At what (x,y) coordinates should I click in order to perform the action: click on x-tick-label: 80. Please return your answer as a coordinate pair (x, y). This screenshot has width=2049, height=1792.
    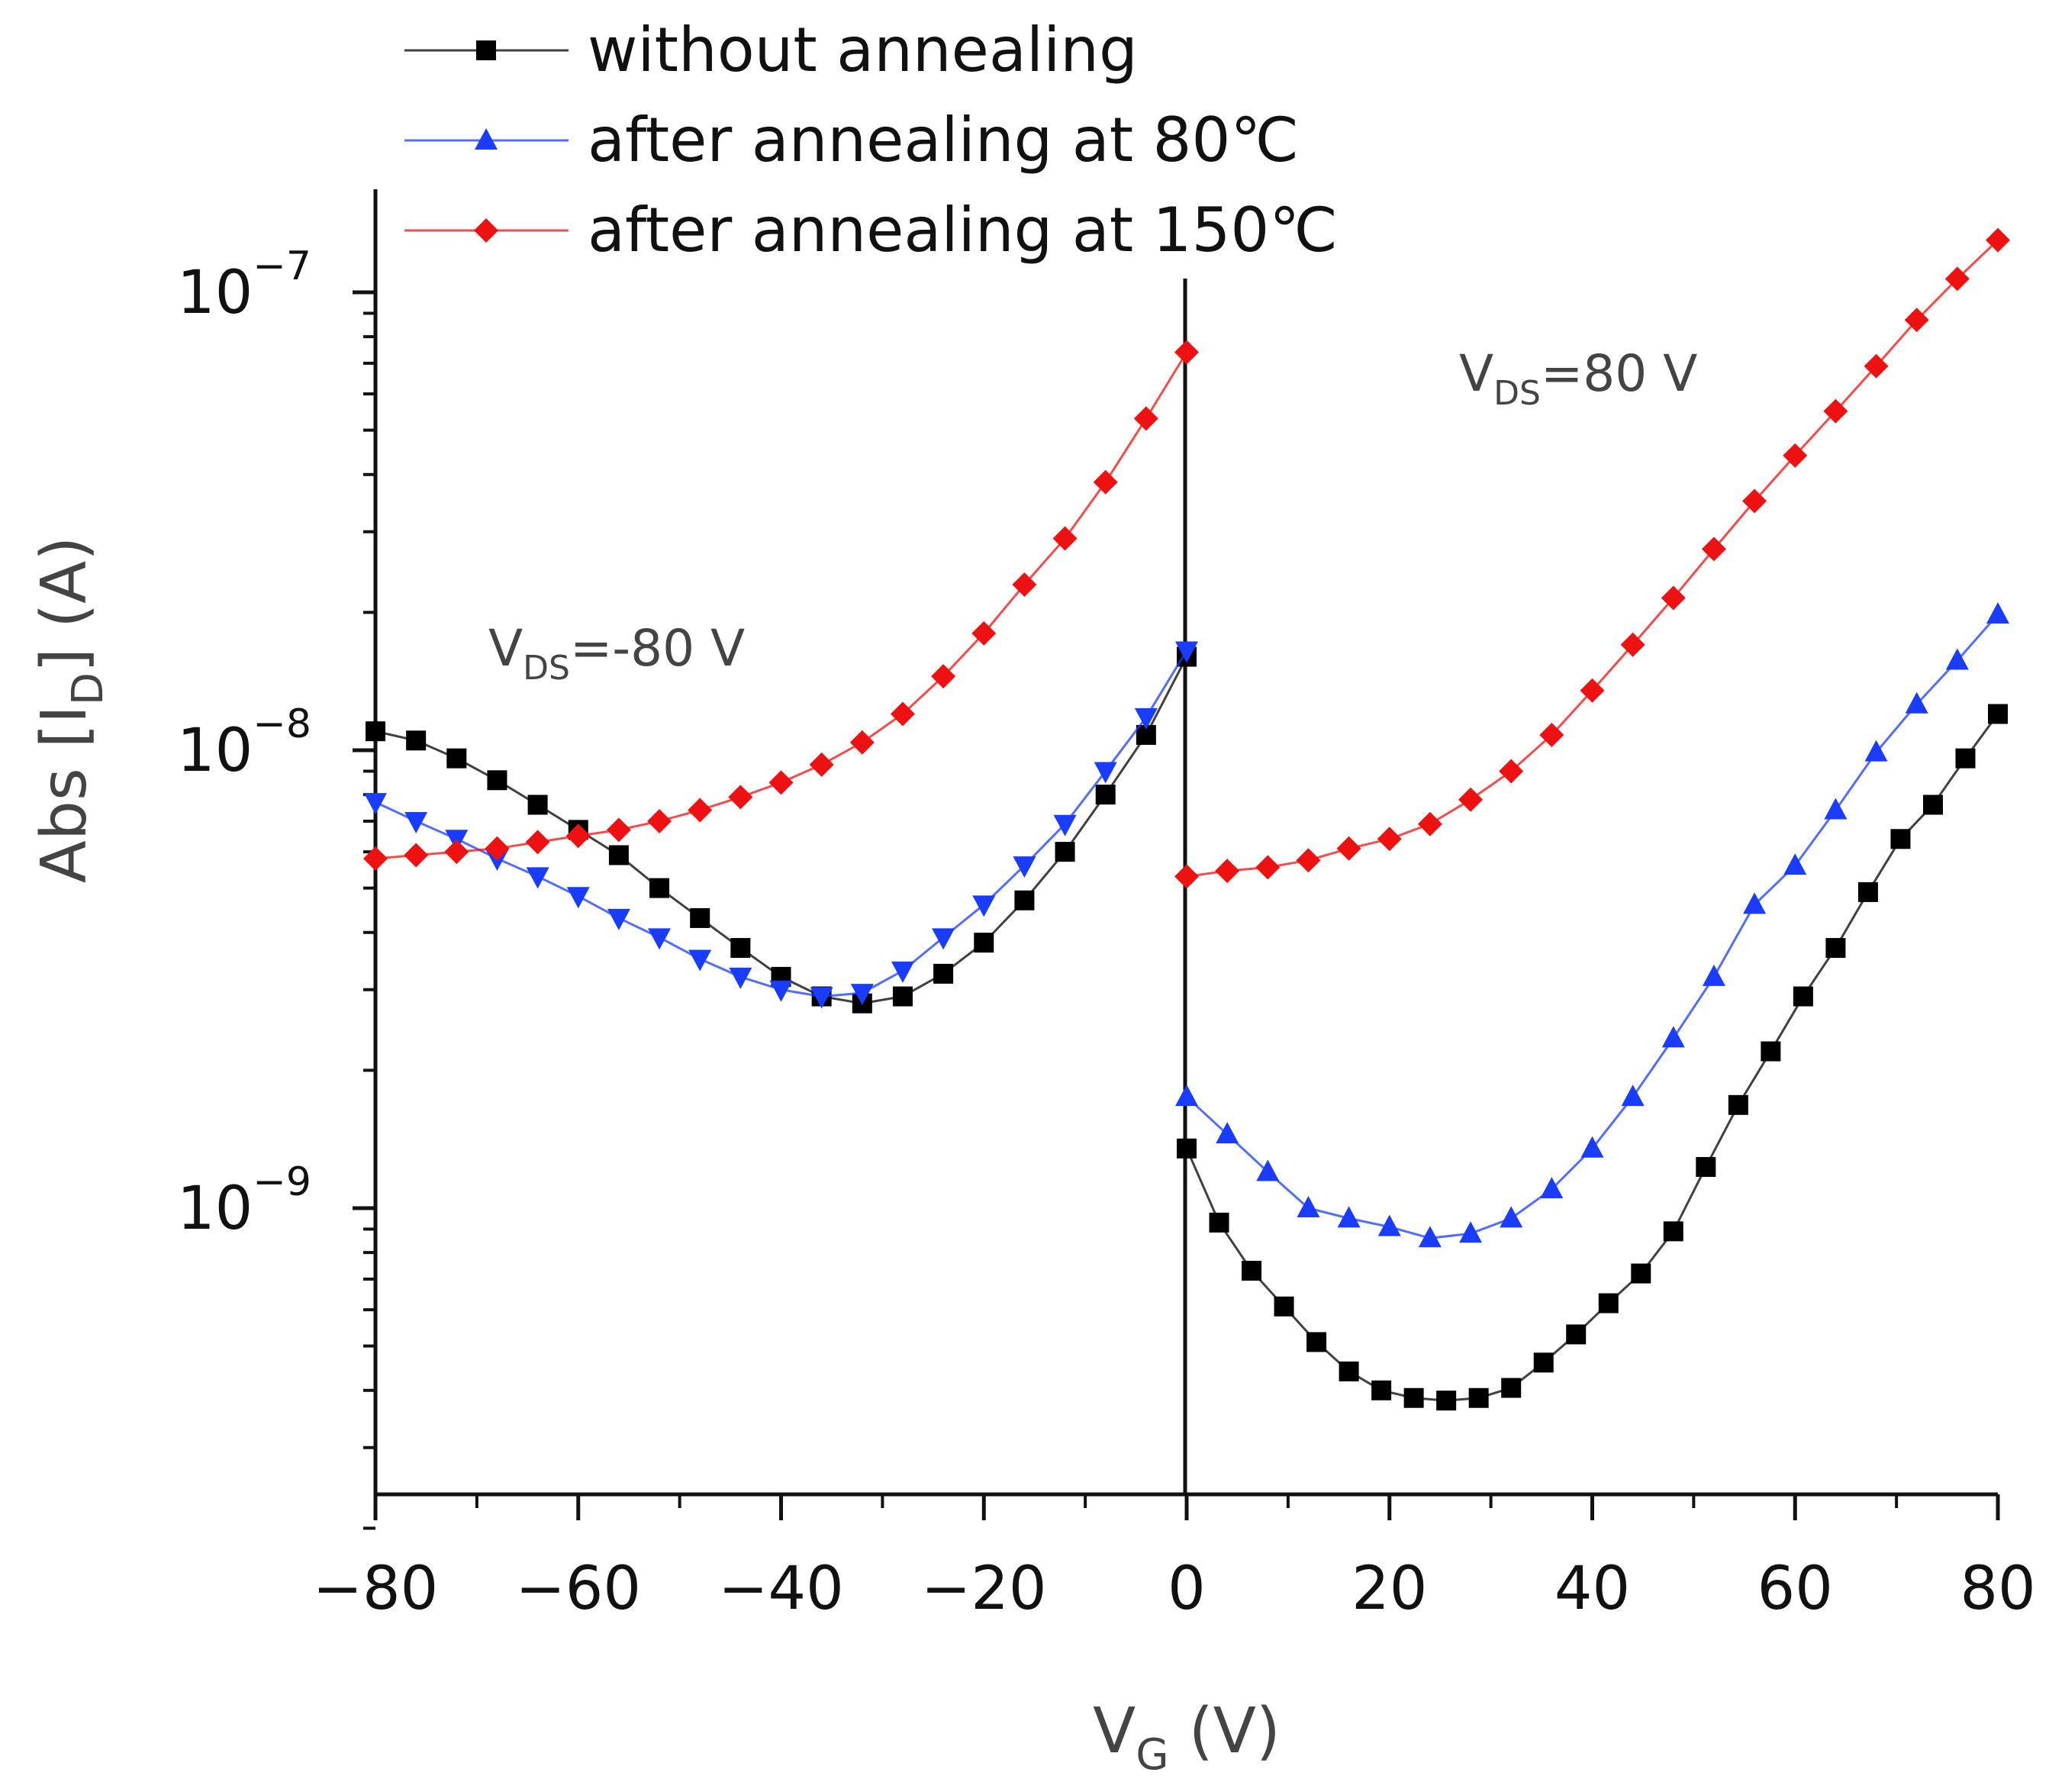
    Looking at the image, I should click on (1997, 1589).